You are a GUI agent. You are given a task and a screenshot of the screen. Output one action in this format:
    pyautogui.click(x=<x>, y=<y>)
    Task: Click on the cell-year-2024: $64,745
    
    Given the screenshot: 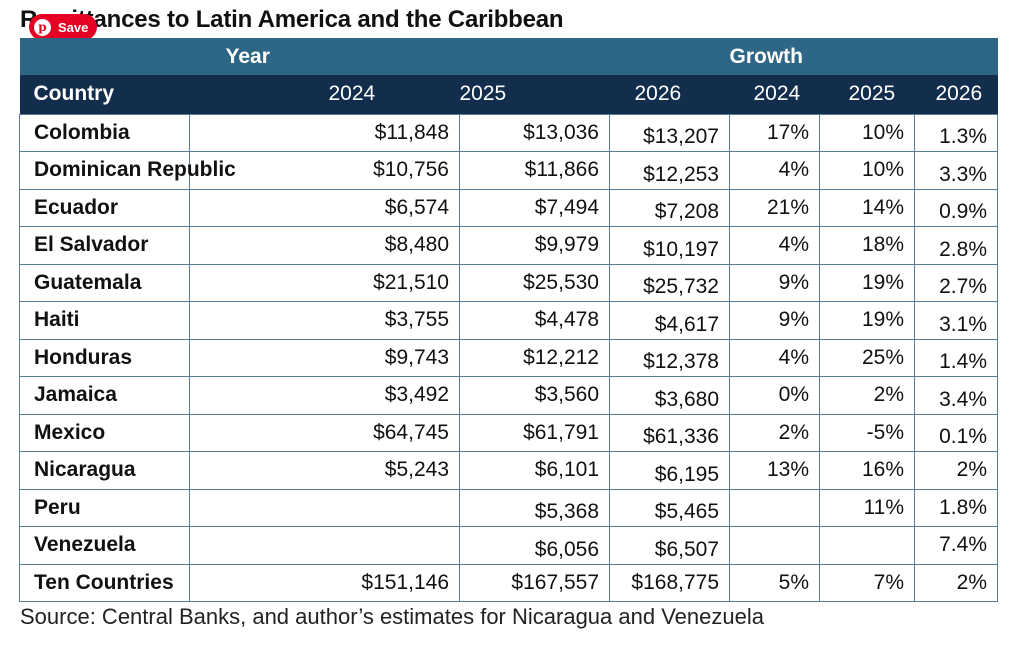 What is the action you would take?
    pyautogui.click(x=324, y=432)
    